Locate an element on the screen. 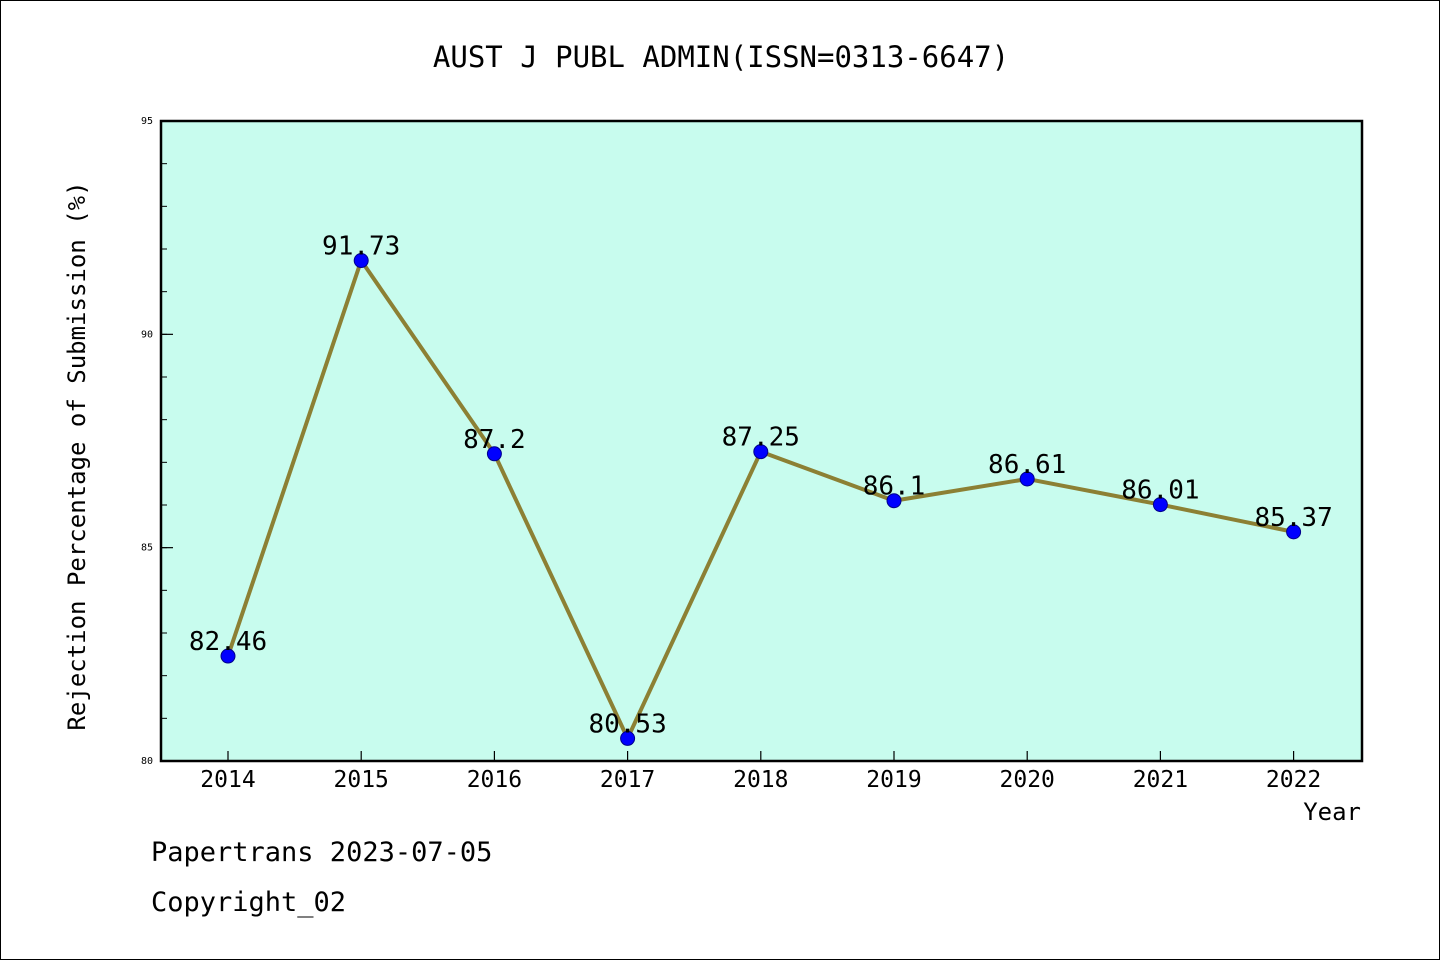 This screenshot has width=1440, height=960. x-tick-label: 2015 is located at coordinates (361, 780).